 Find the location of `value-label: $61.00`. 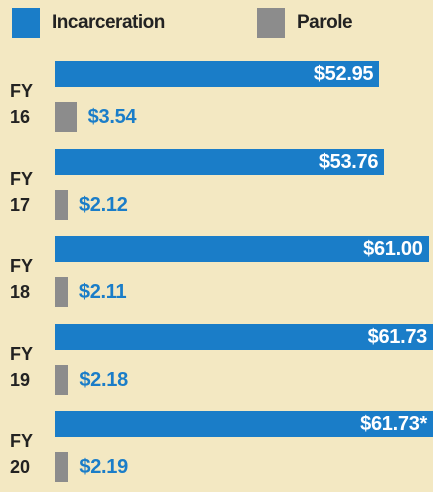

value-label: $61.00 is located at coordinates (393, 249).